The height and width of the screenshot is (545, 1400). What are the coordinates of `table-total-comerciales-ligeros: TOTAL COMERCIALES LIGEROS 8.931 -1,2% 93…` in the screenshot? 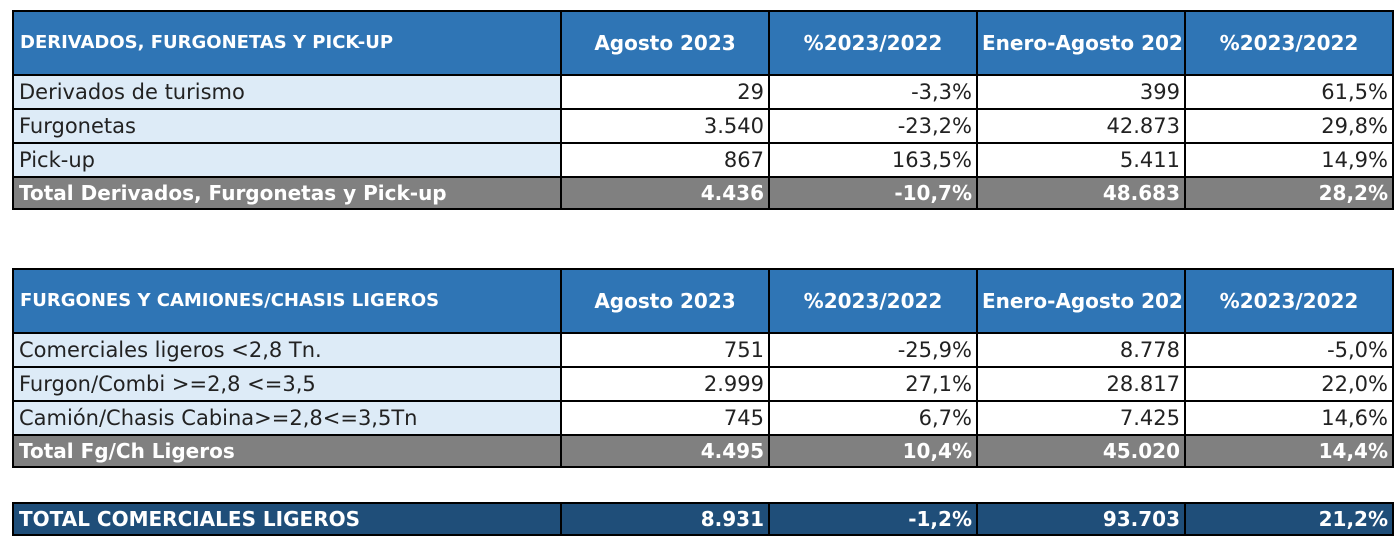 It's located at (703, 519).